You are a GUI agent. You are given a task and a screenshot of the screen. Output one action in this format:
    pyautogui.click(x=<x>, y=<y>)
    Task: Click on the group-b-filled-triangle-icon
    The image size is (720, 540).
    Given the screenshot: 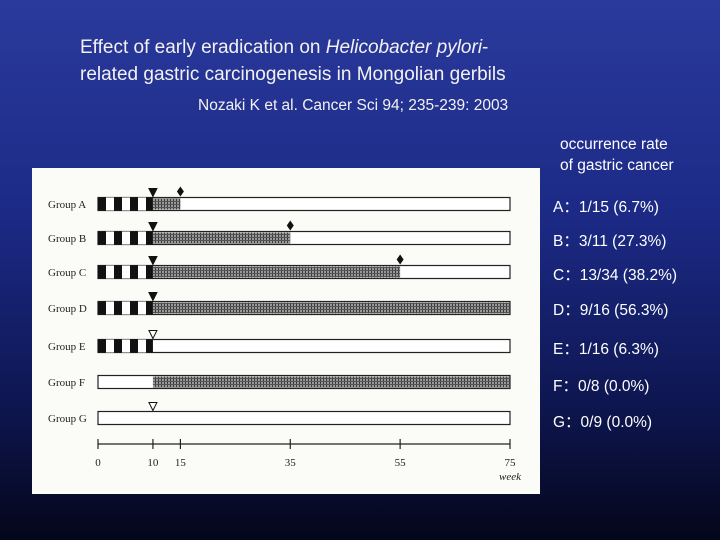 What is the action you would take?
    pyautogui.click(x=153, y=227)
    